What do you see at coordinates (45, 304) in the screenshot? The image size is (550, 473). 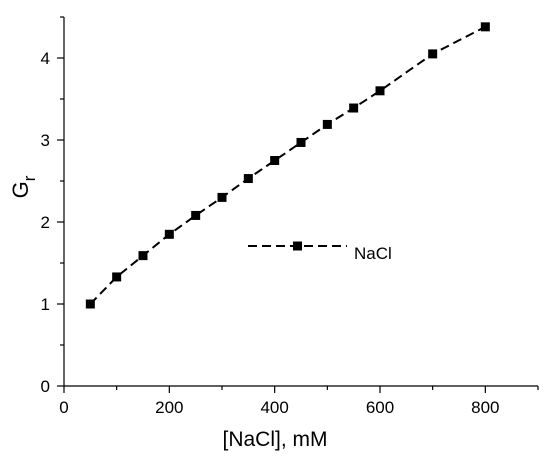 I see `y-tick-label: 1` at bounding box center [45, 304].